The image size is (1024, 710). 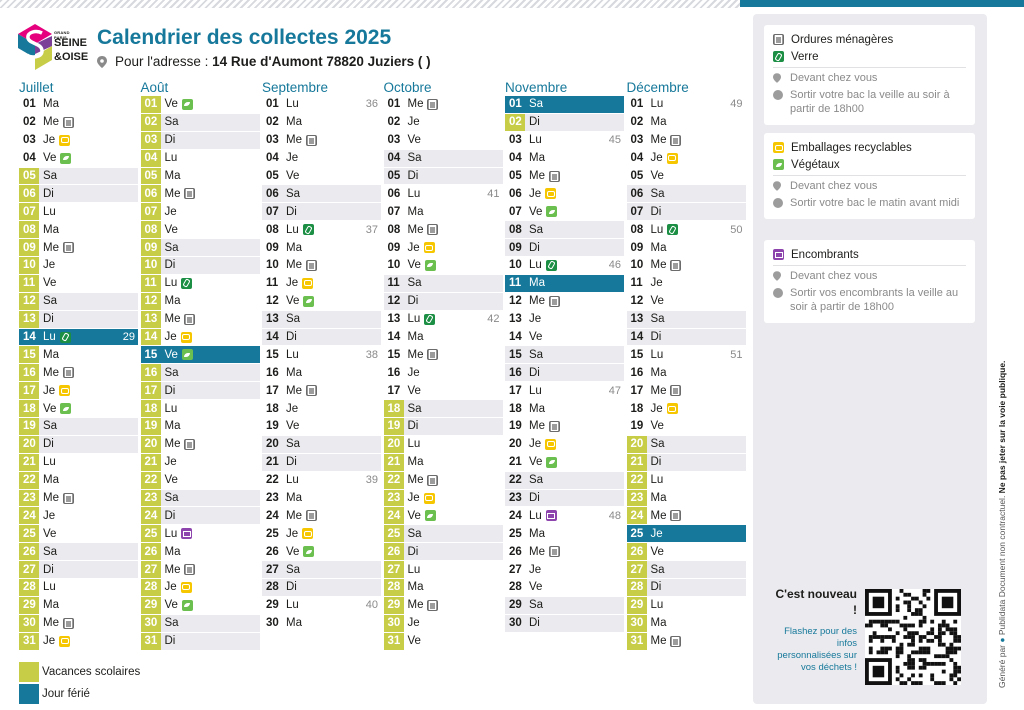 What do you see at coordinates (515, 319) in the screenshot?
I see `day-number: 13` at bounding box center [515, 319].